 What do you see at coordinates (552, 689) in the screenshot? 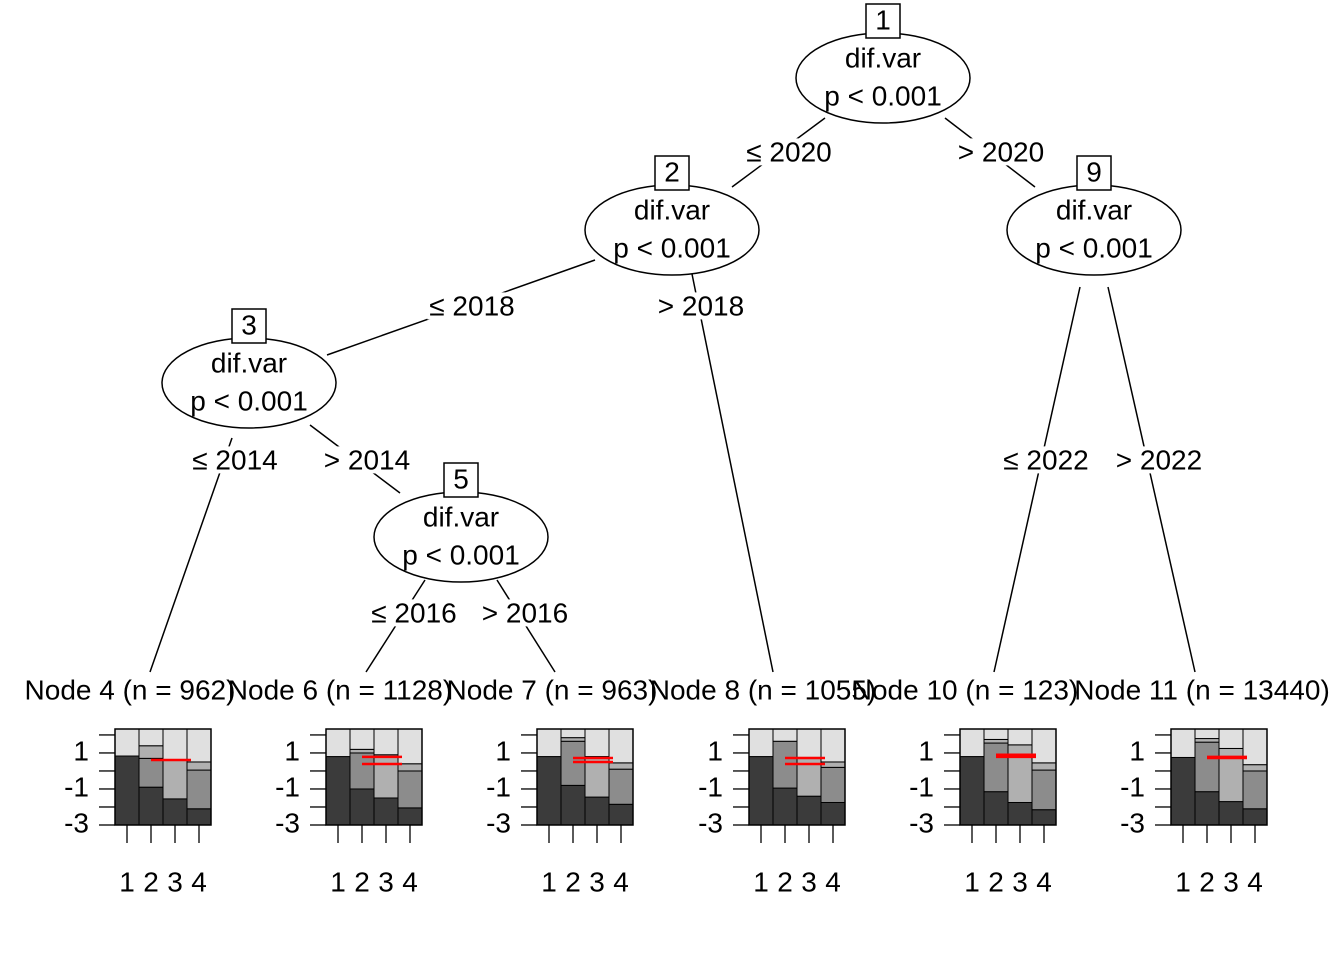
I see `leaf-label: Node 7 (n = 963)` at bounding box center [552, 689].